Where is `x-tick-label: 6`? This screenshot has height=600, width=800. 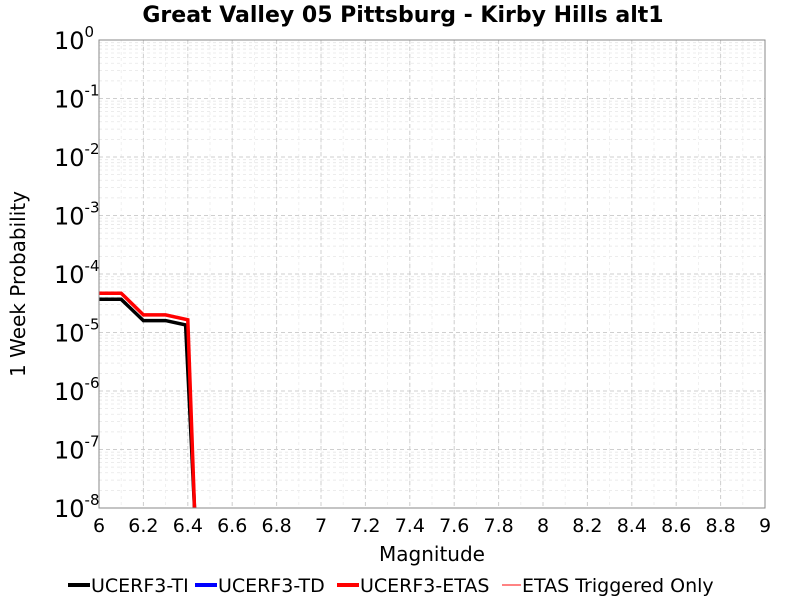
x-tick-label: 6 is located at coordinates (99, 526).